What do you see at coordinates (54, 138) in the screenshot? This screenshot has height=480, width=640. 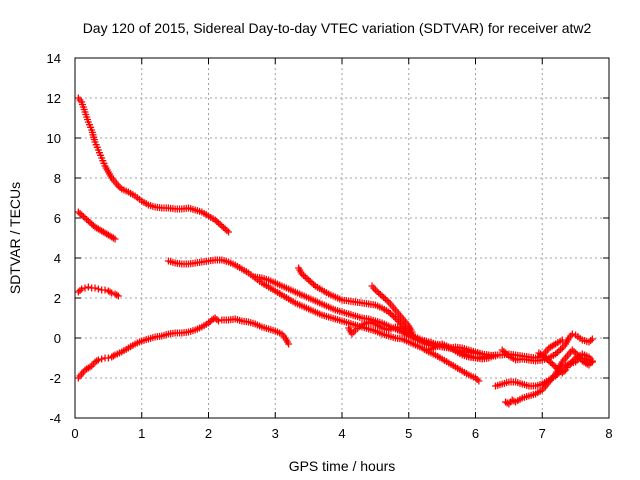 I see `y-tick-label: 10` at bounding box center [54, 138].